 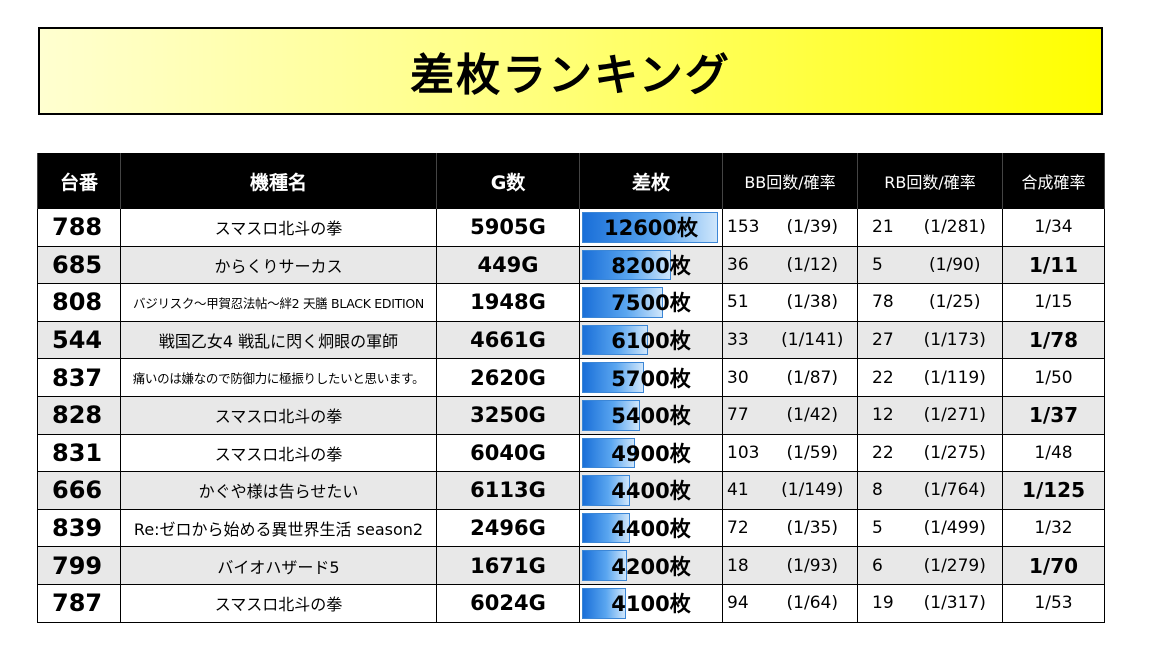 What do you see at coordinates (508, 490) in the screenshot?
I see `game-count: 6113G` at bounding box center [508, 490].